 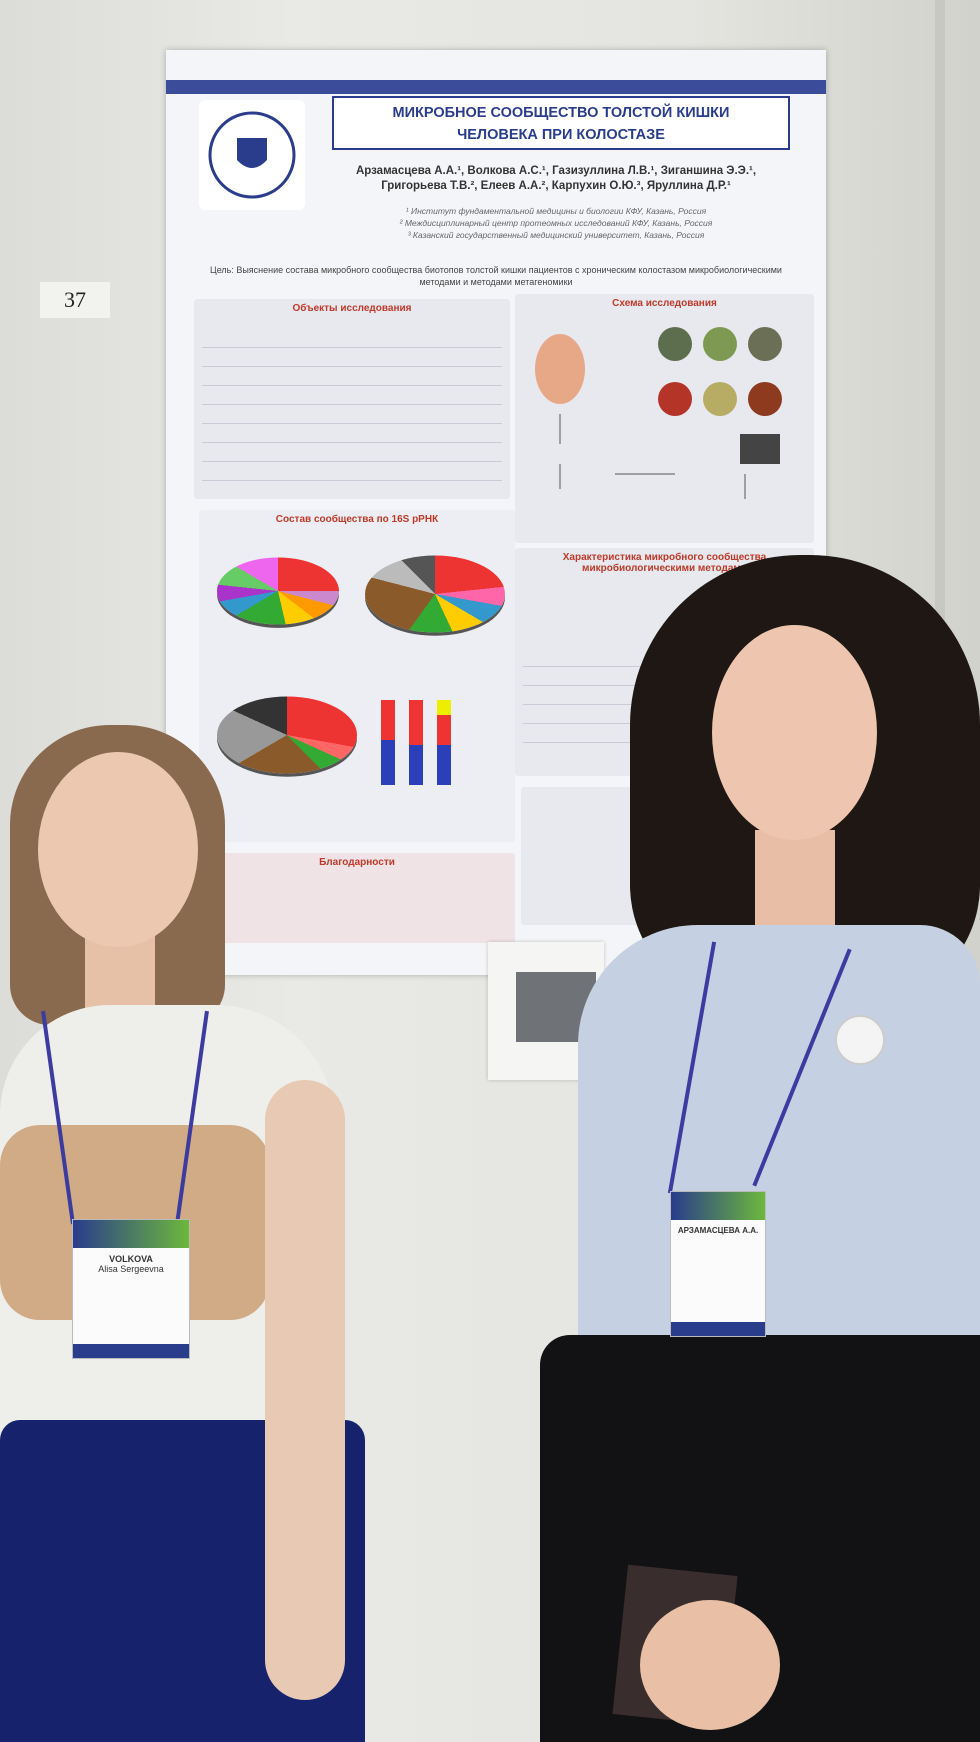 What do you see at coordinates (118, 849) in the screenshot?
I see `face-left` at bounding box center [118, 849].